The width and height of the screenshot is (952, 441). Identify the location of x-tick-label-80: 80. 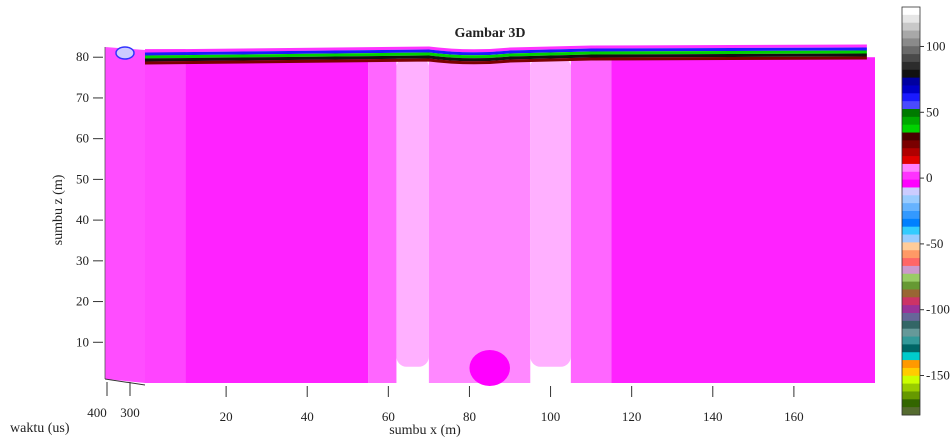
(469, 416).